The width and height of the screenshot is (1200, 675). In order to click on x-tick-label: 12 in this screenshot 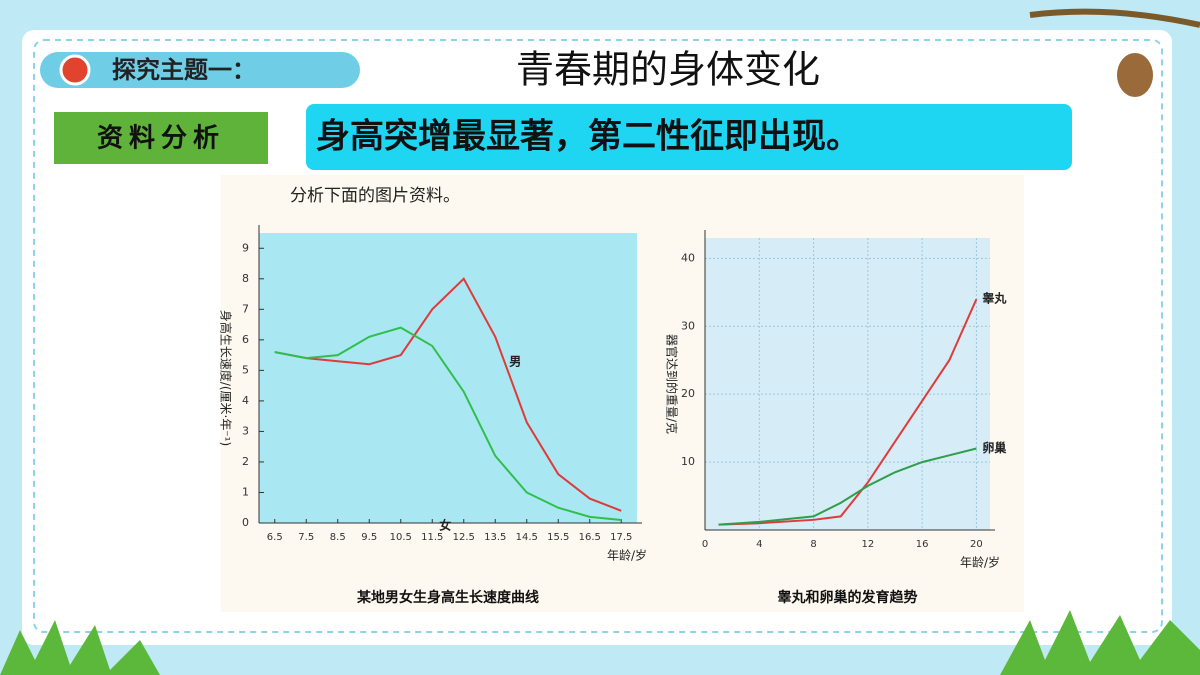, I will do `click(867, 544)`.